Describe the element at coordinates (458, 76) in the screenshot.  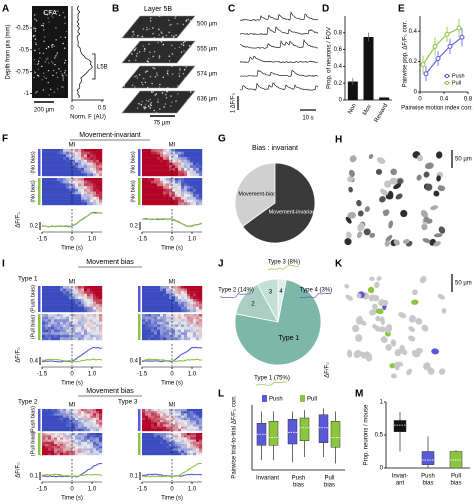
I see `legend-label: Push` at that location.